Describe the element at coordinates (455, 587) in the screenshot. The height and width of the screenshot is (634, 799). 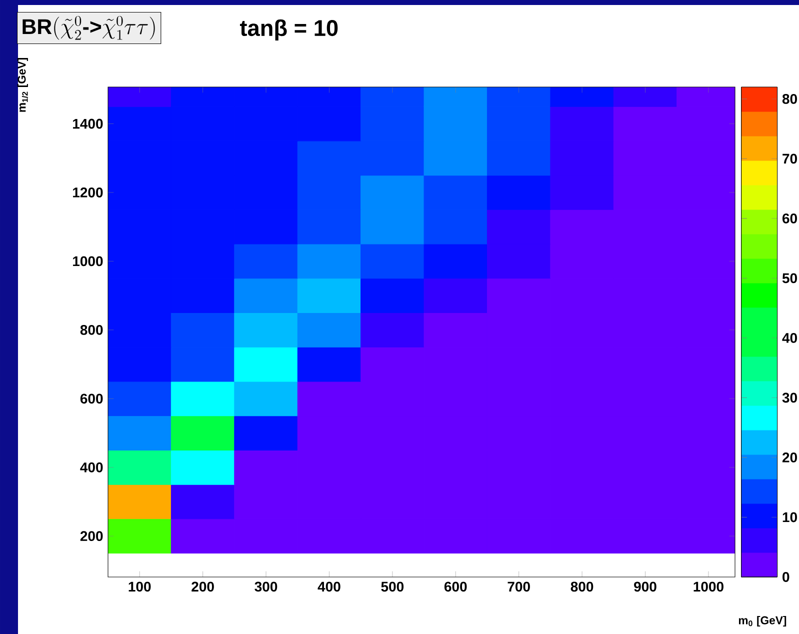
I see `x-tick-label: 600` at that location.